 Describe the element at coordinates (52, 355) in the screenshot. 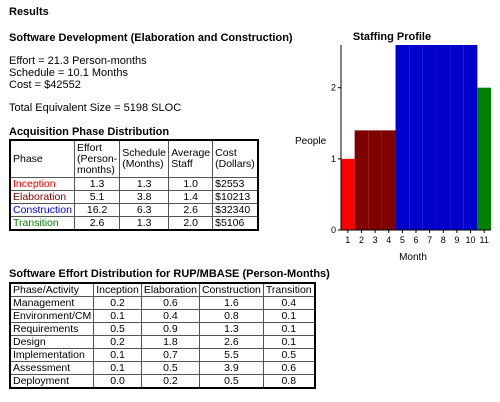

I see `rup-activity-cell: Implementation` at that location.